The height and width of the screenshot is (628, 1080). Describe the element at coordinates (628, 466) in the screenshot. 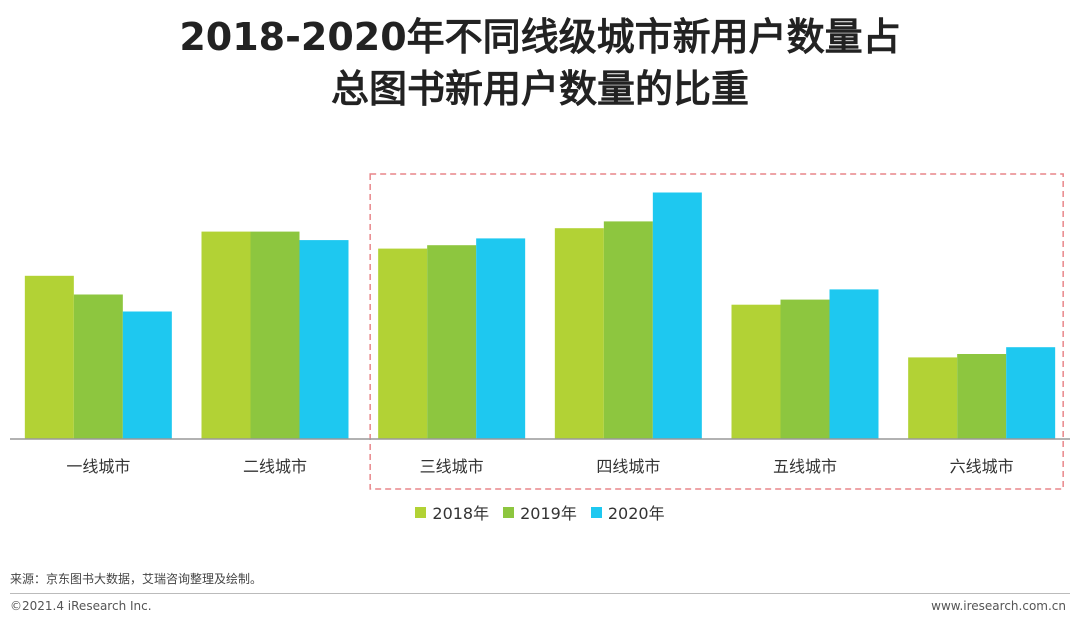

I see `x-tick-label: 四线城市` at that location.